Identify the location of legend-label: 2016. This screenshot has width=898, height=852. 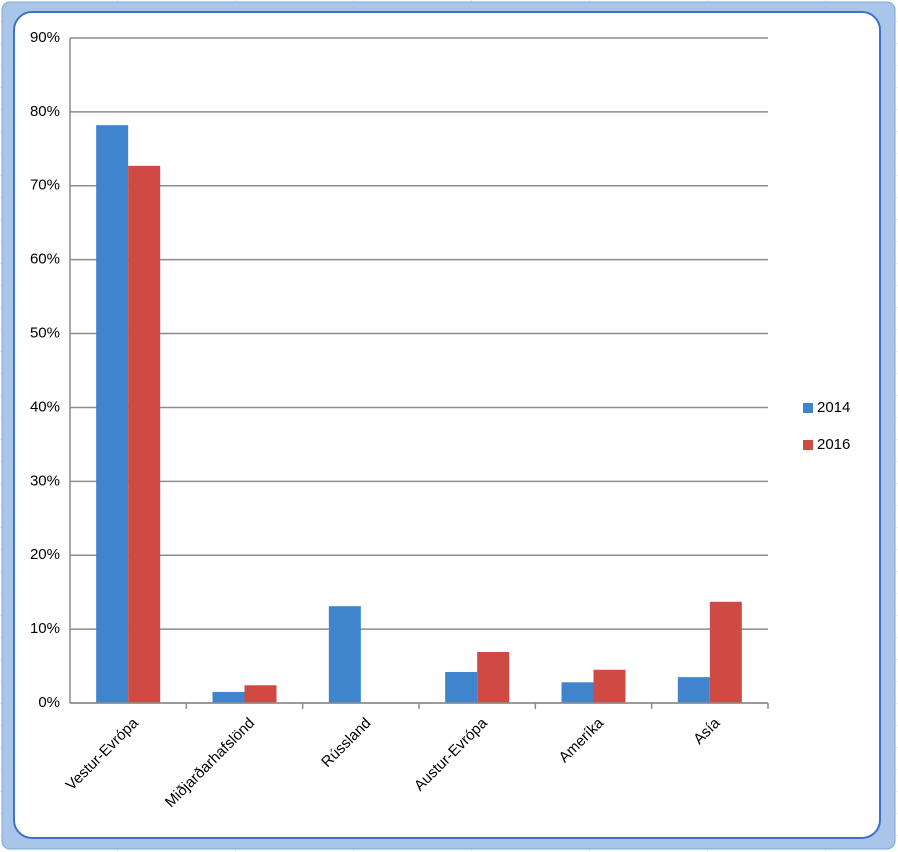
(833, 444).